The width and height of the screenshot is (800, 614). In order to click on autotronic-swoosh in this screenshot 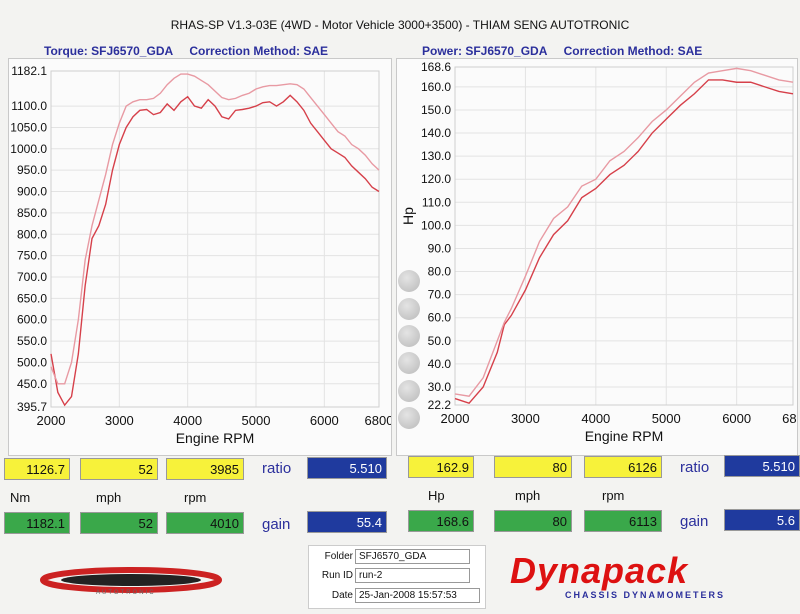, I will do `click(131, 580)`.